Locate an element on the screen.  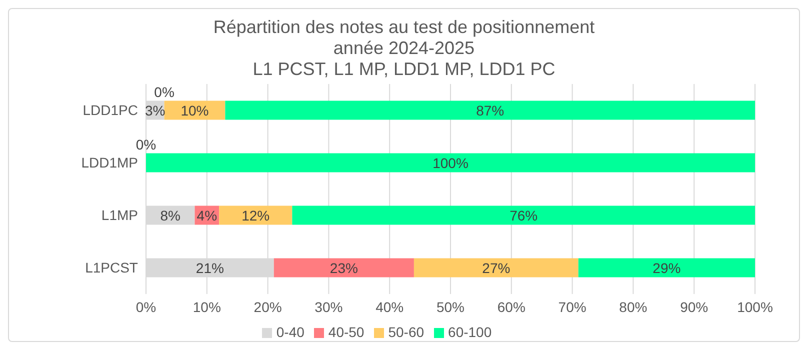
x-tick-label: 90% is located at coordinates (694, 306).